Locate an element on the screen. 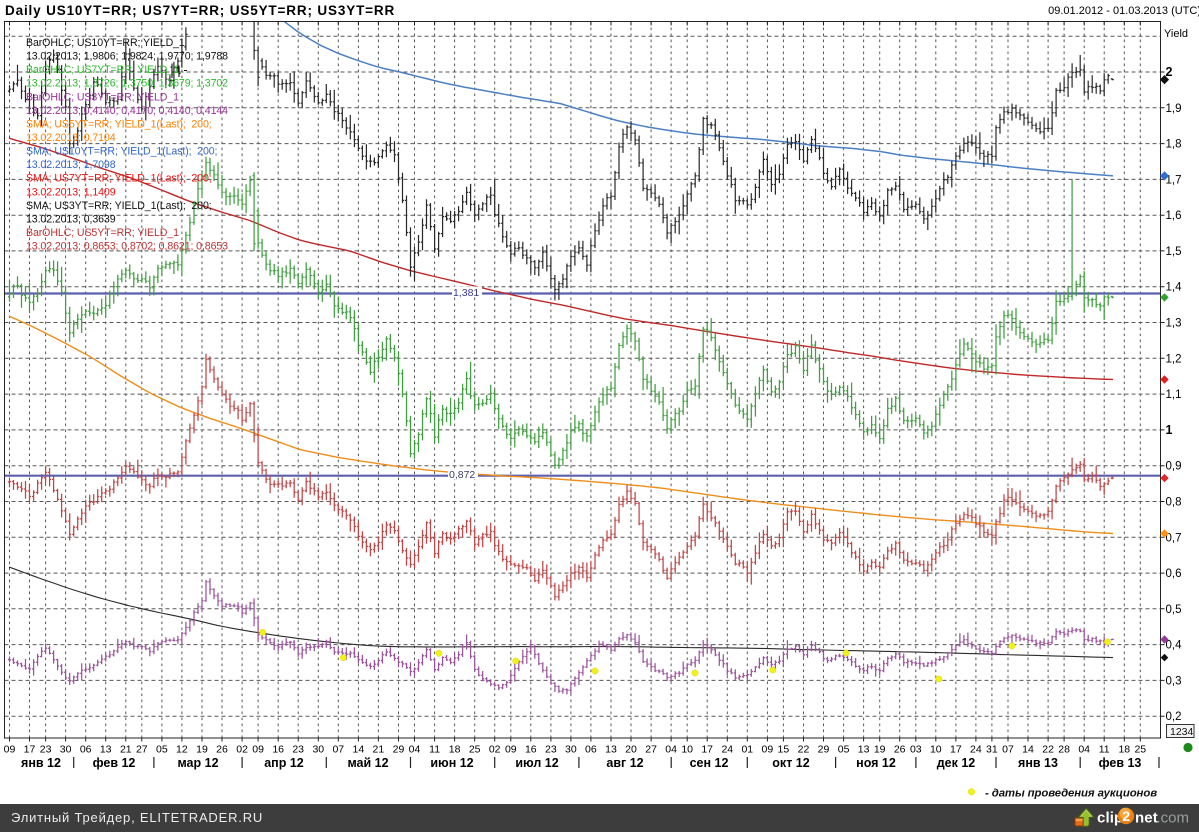  svg-text: 1,8 is located at coordinates (1174, 145).